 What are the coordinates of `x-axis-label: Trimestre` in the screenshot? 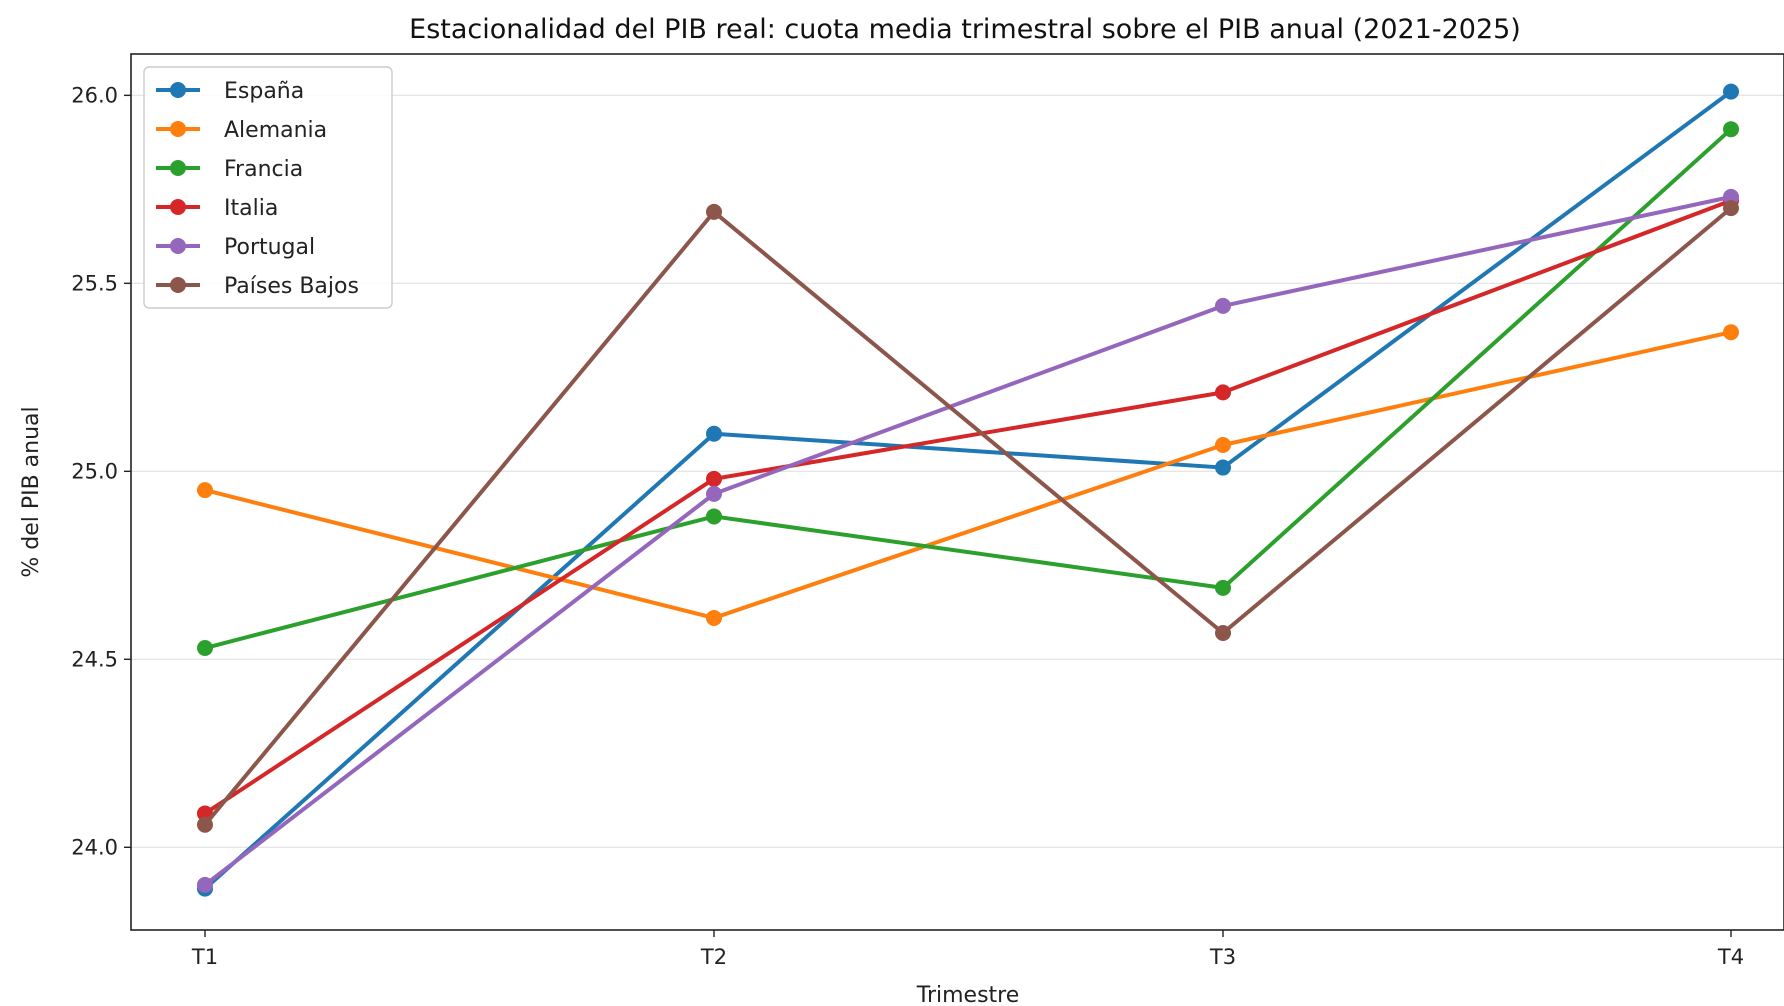 It's located at (968, 994).